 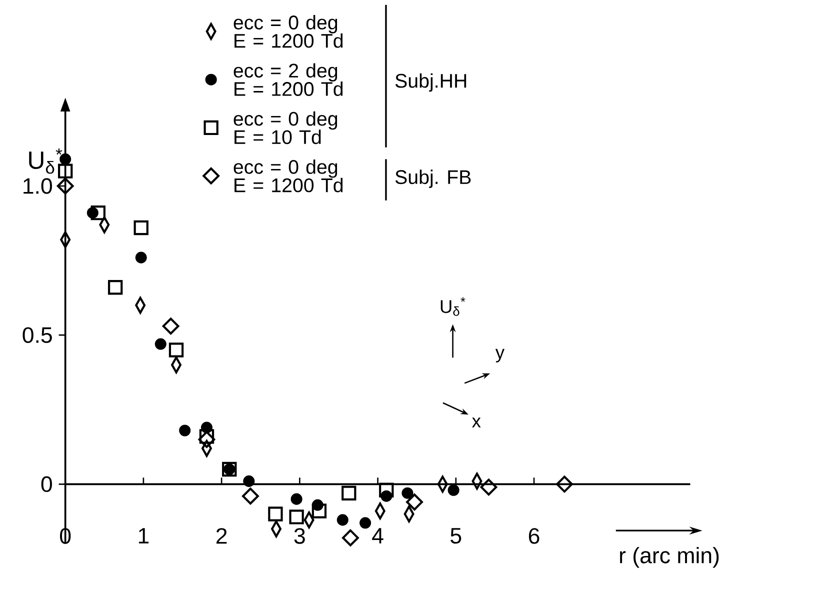 What do you see at coordinates (143, 536) in the screenshot?
I see `x-tick-label: 1` at bounding box center [143, 536].